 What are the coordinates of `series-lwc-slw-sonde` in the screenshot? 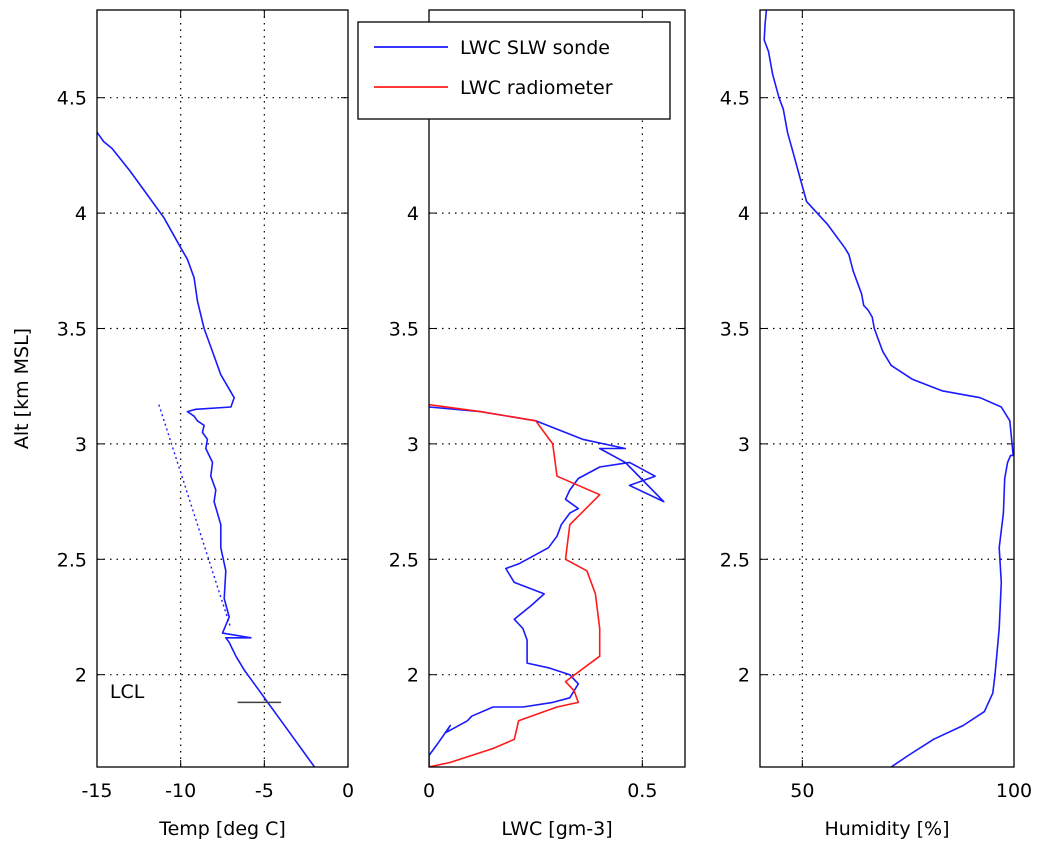 It's located at (547, 586).